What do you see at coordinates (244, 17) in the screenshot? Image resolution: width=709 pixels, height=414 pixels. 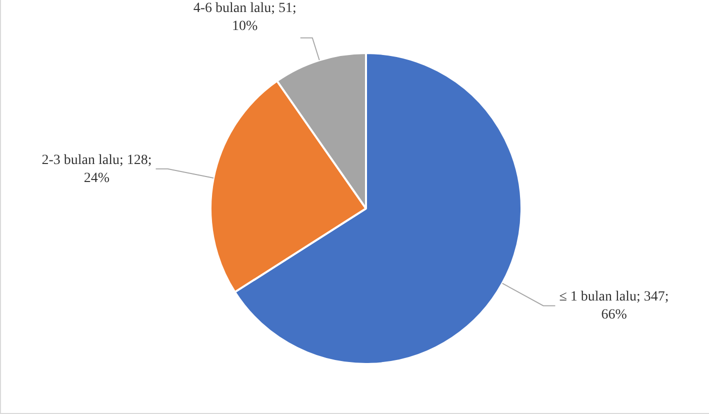 I see `slice-label: 4-6 bulan lalu; 51; 10%` at bounding box center [244, 17].